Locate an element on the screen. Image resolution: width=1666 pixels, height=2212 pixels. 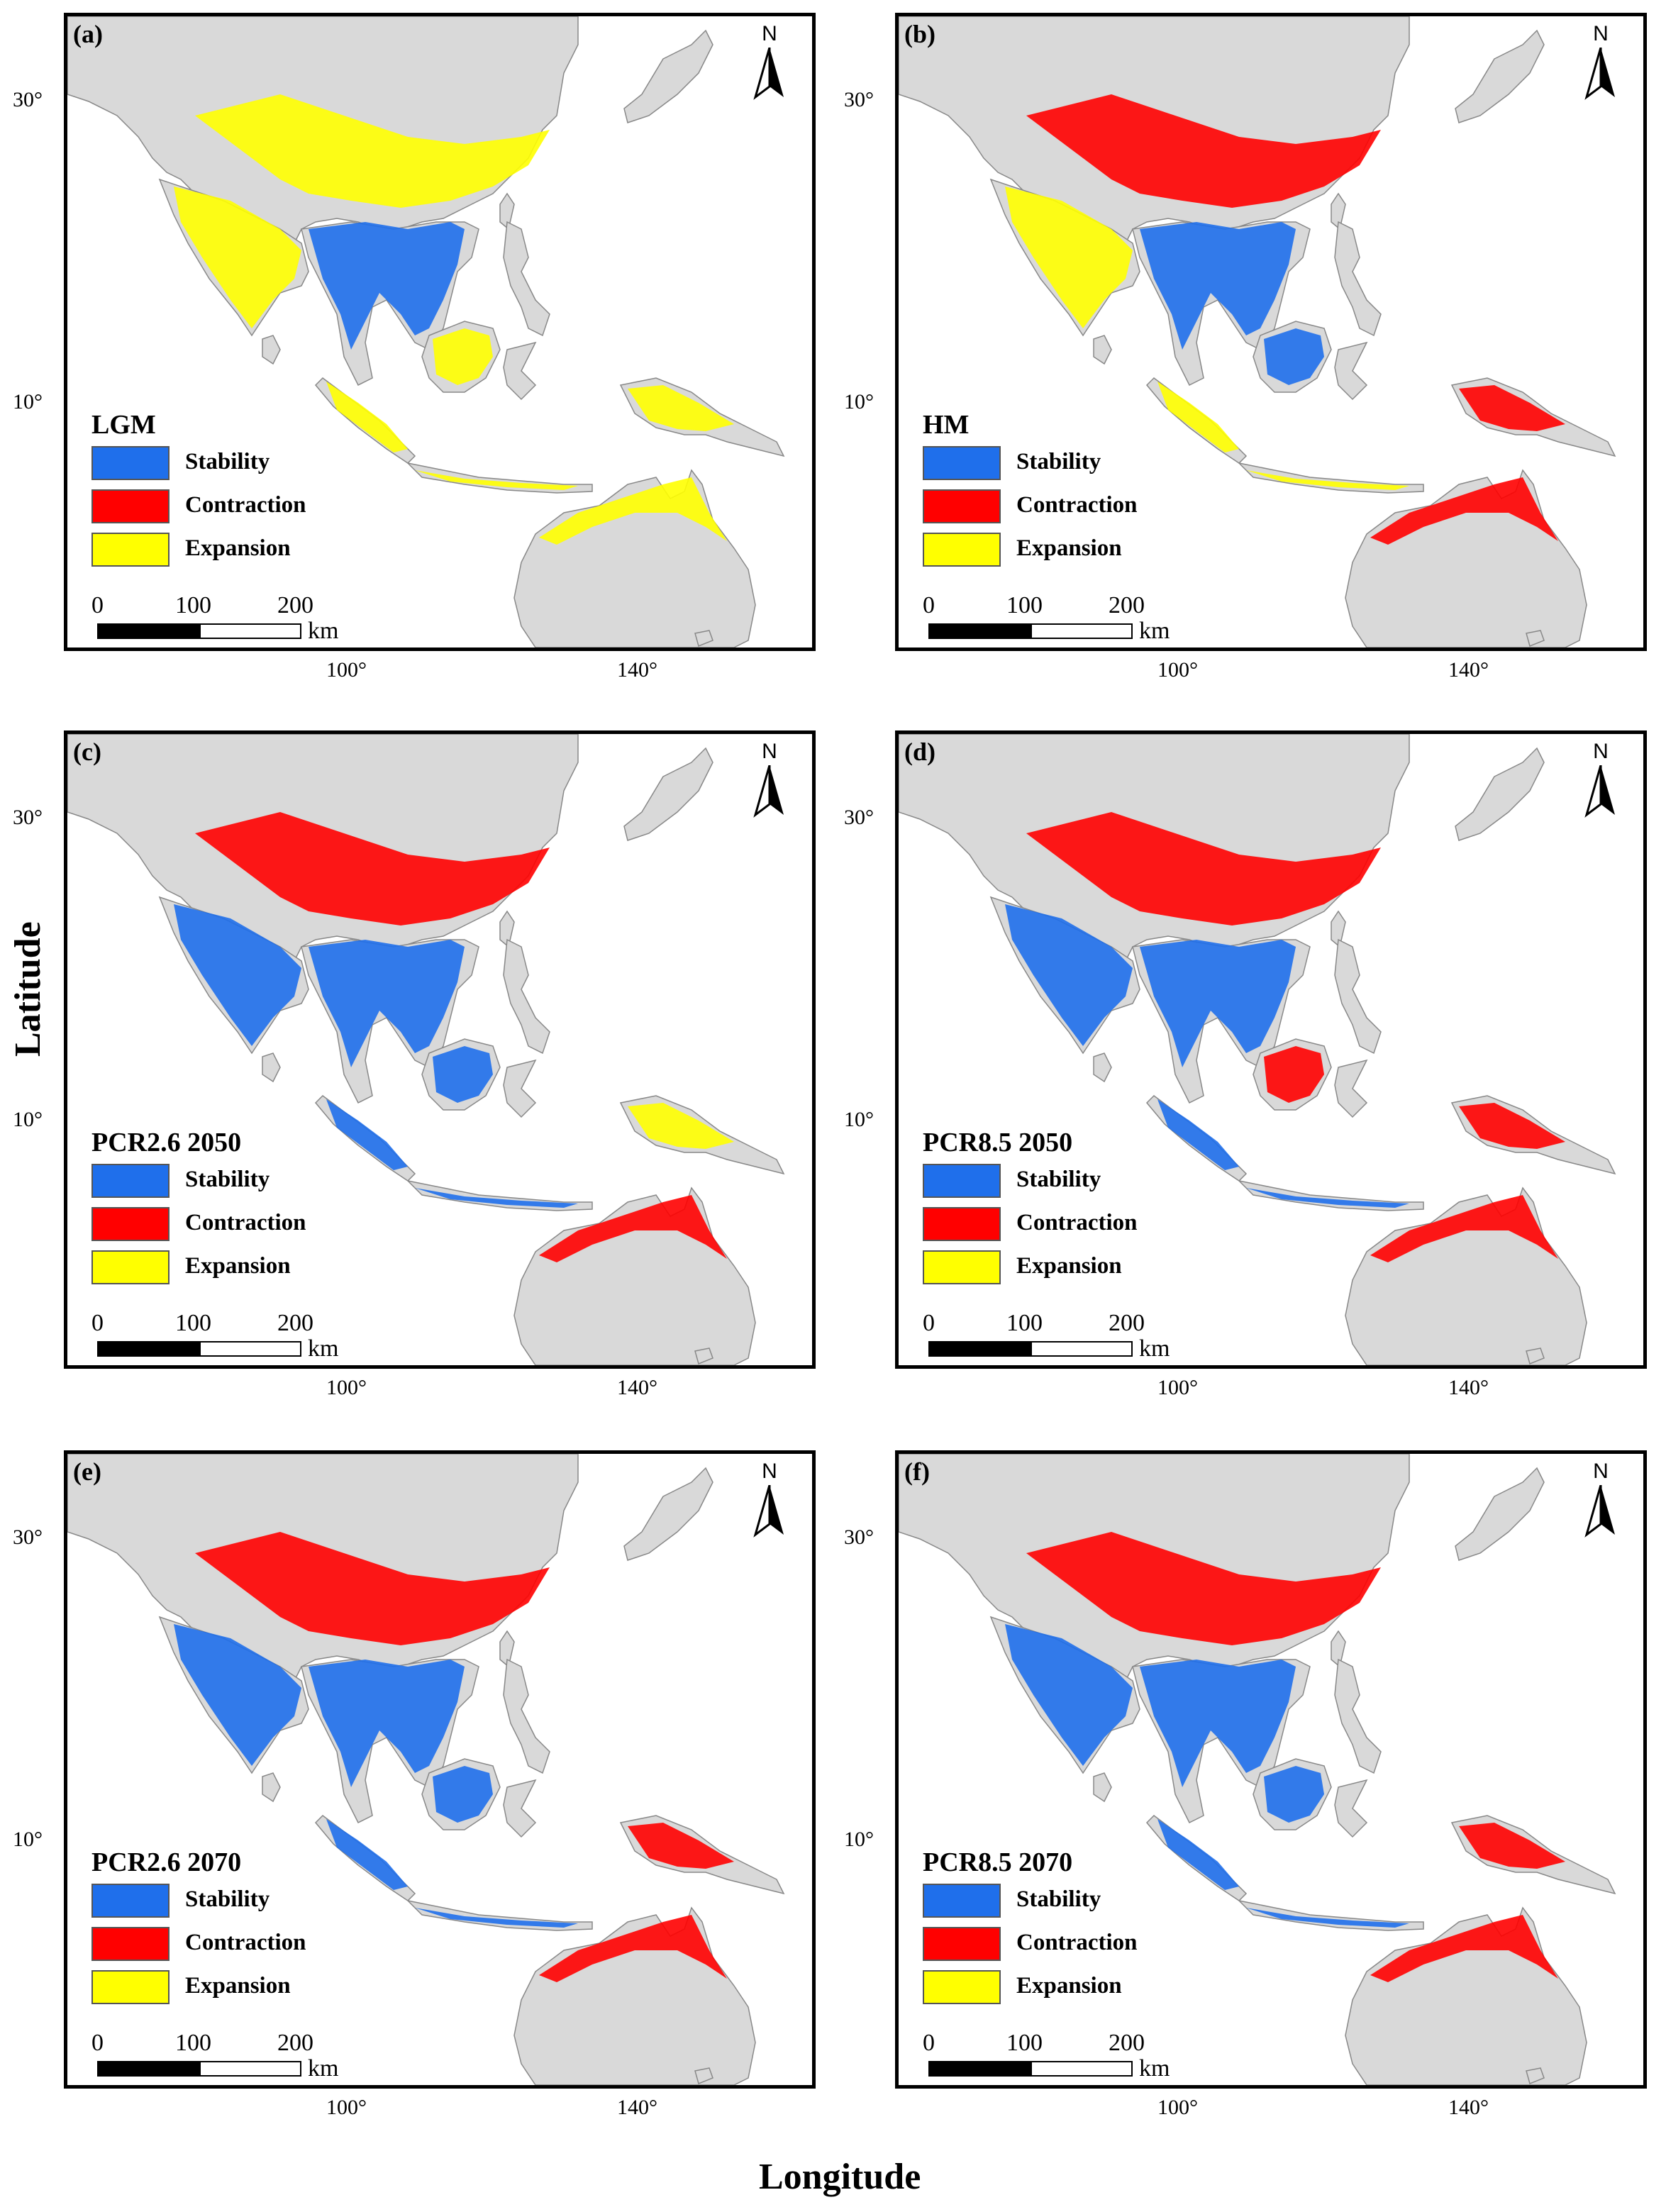
map-frame: (a) N LGM Stability Contraction is located at coordinates (440, 332).